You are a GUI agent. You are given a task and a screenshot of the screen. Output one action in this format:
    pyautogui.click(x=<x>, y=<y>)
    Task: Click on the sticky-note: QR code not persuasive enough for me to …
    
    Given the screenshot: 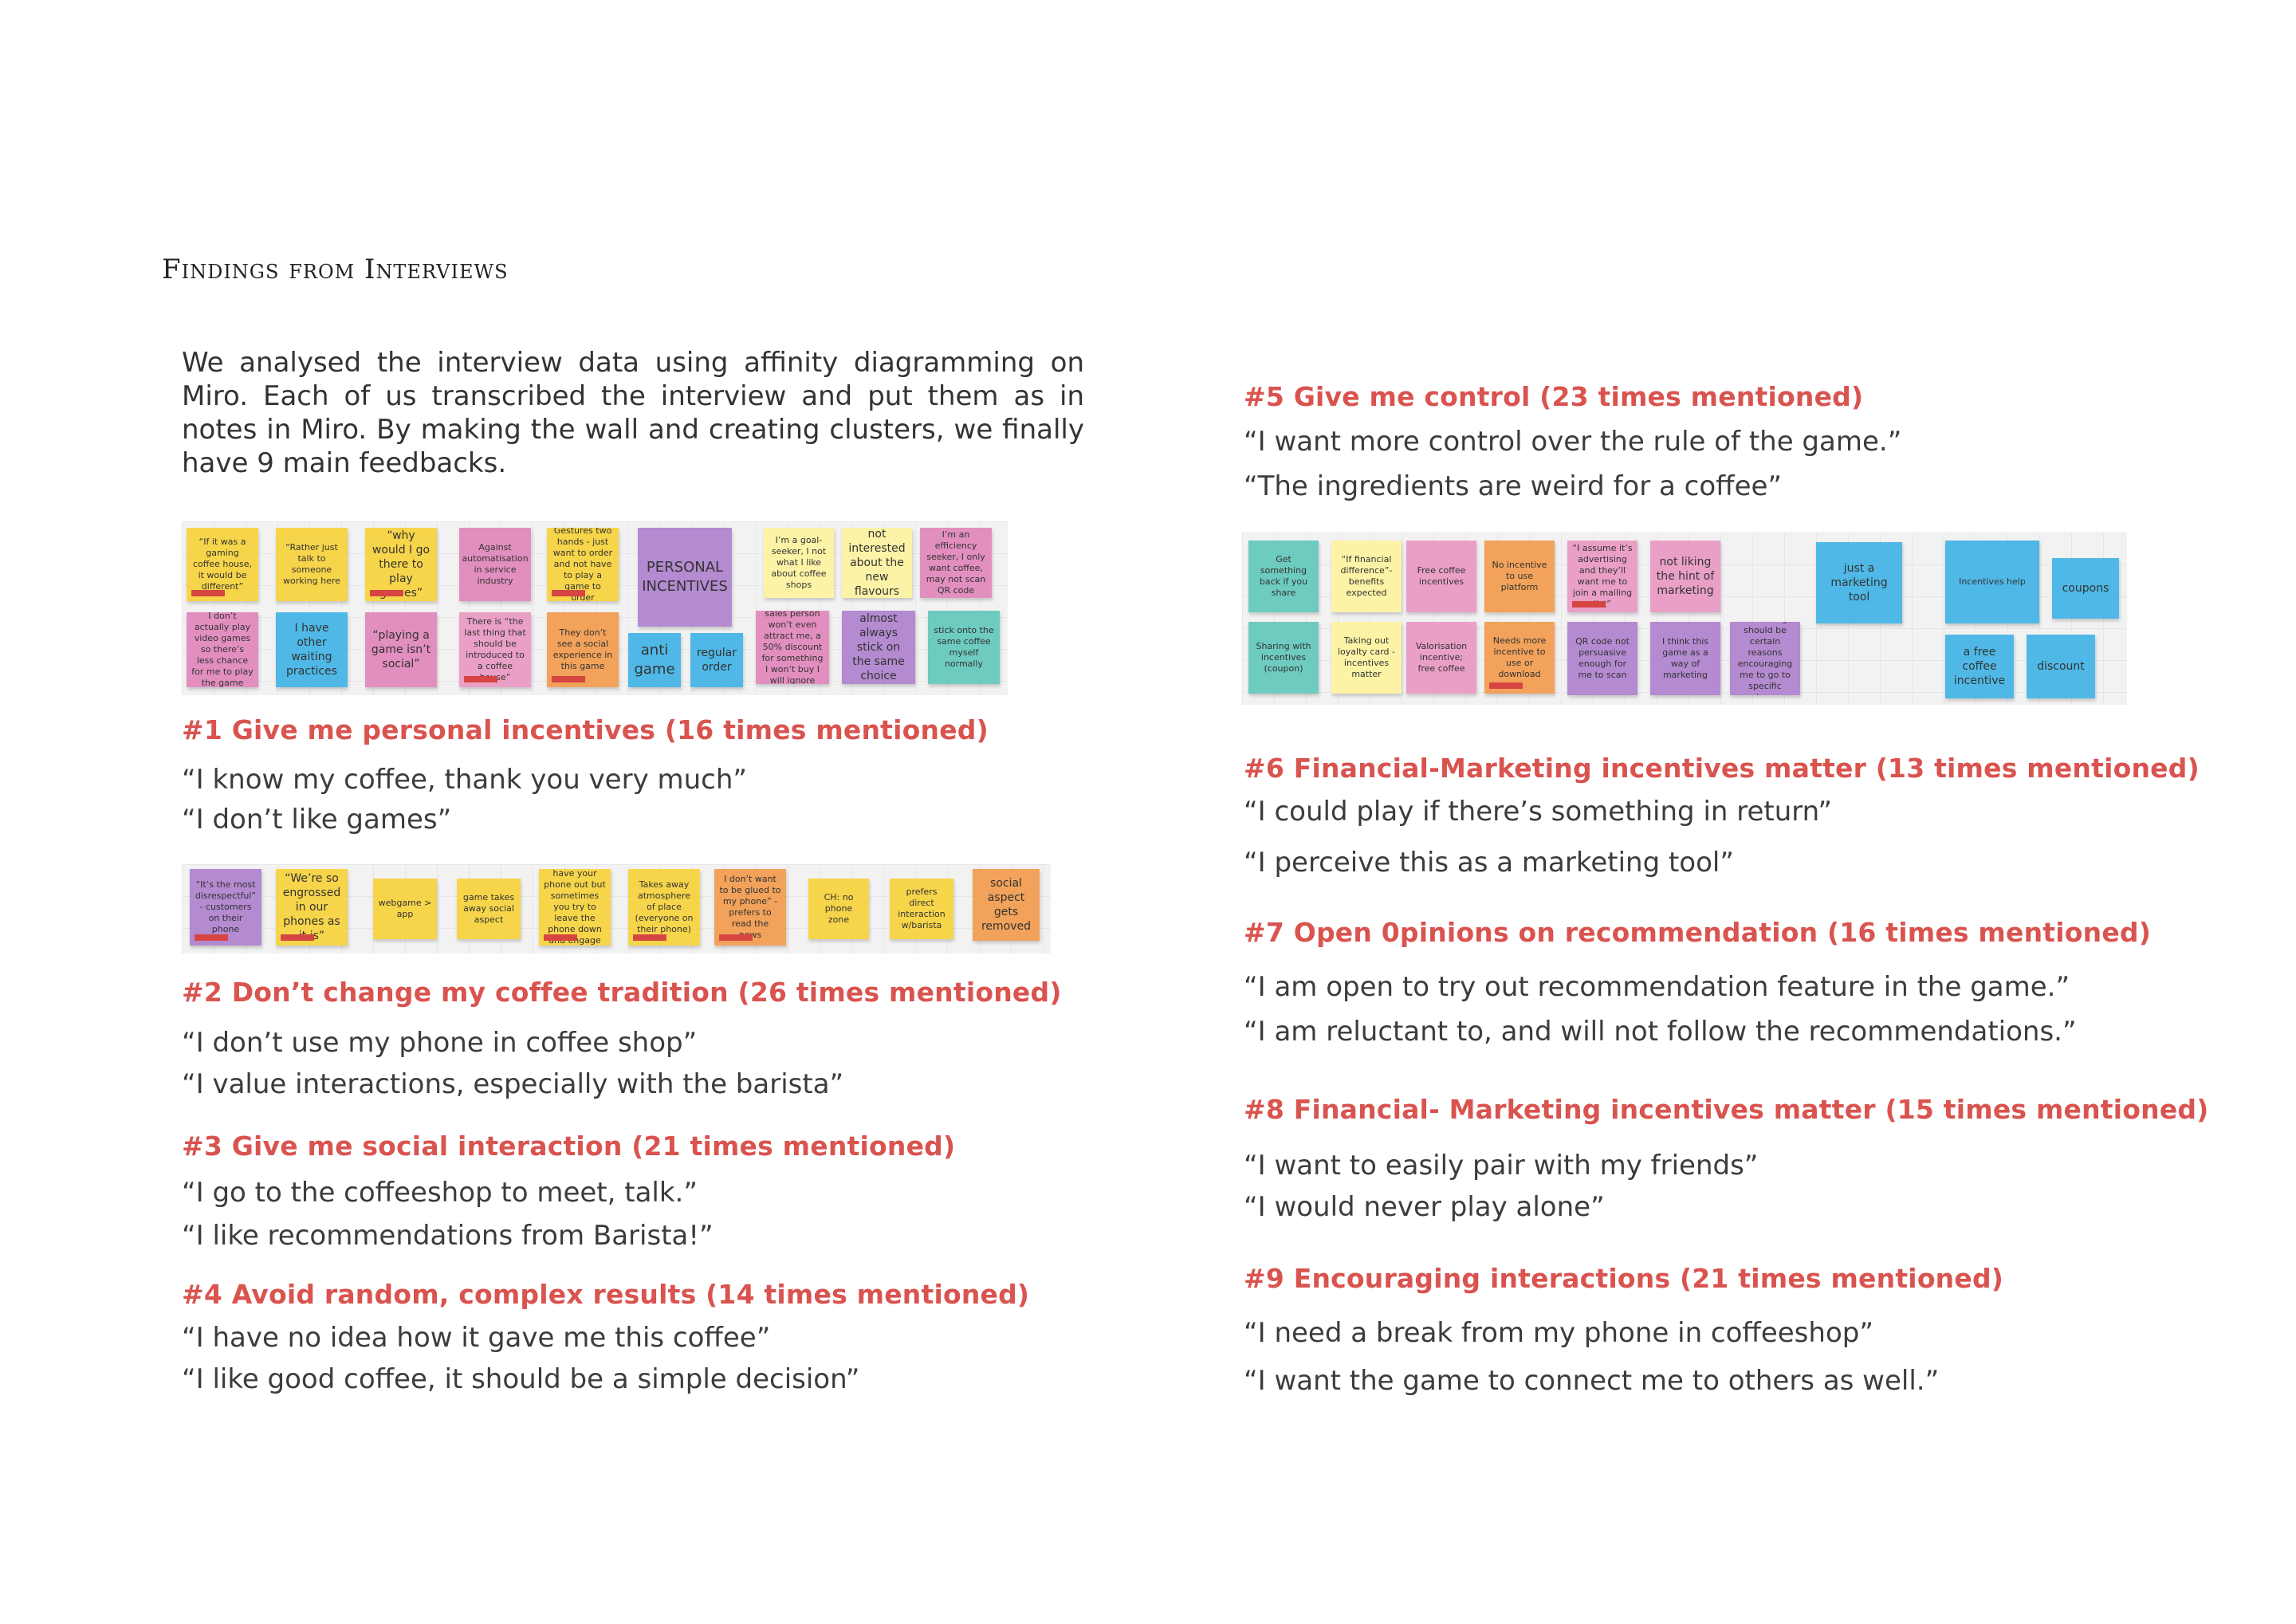 What is the action you would take?
    pyautogui.click(x=1602, y=659)
    